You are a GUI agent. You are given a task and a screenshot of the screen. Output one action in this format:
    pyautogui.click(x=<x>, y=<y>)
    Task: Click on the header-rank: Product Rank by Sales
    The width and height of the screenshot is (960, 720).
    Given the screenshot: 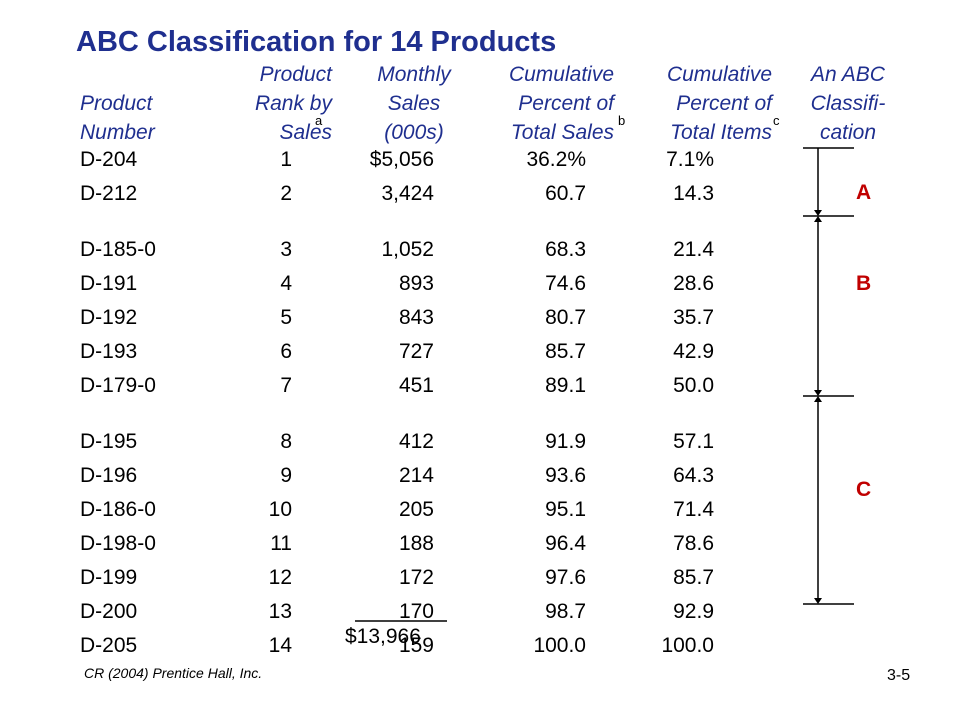 What is the action you would take?
    pyautogui.click(x=285, y=103)
    